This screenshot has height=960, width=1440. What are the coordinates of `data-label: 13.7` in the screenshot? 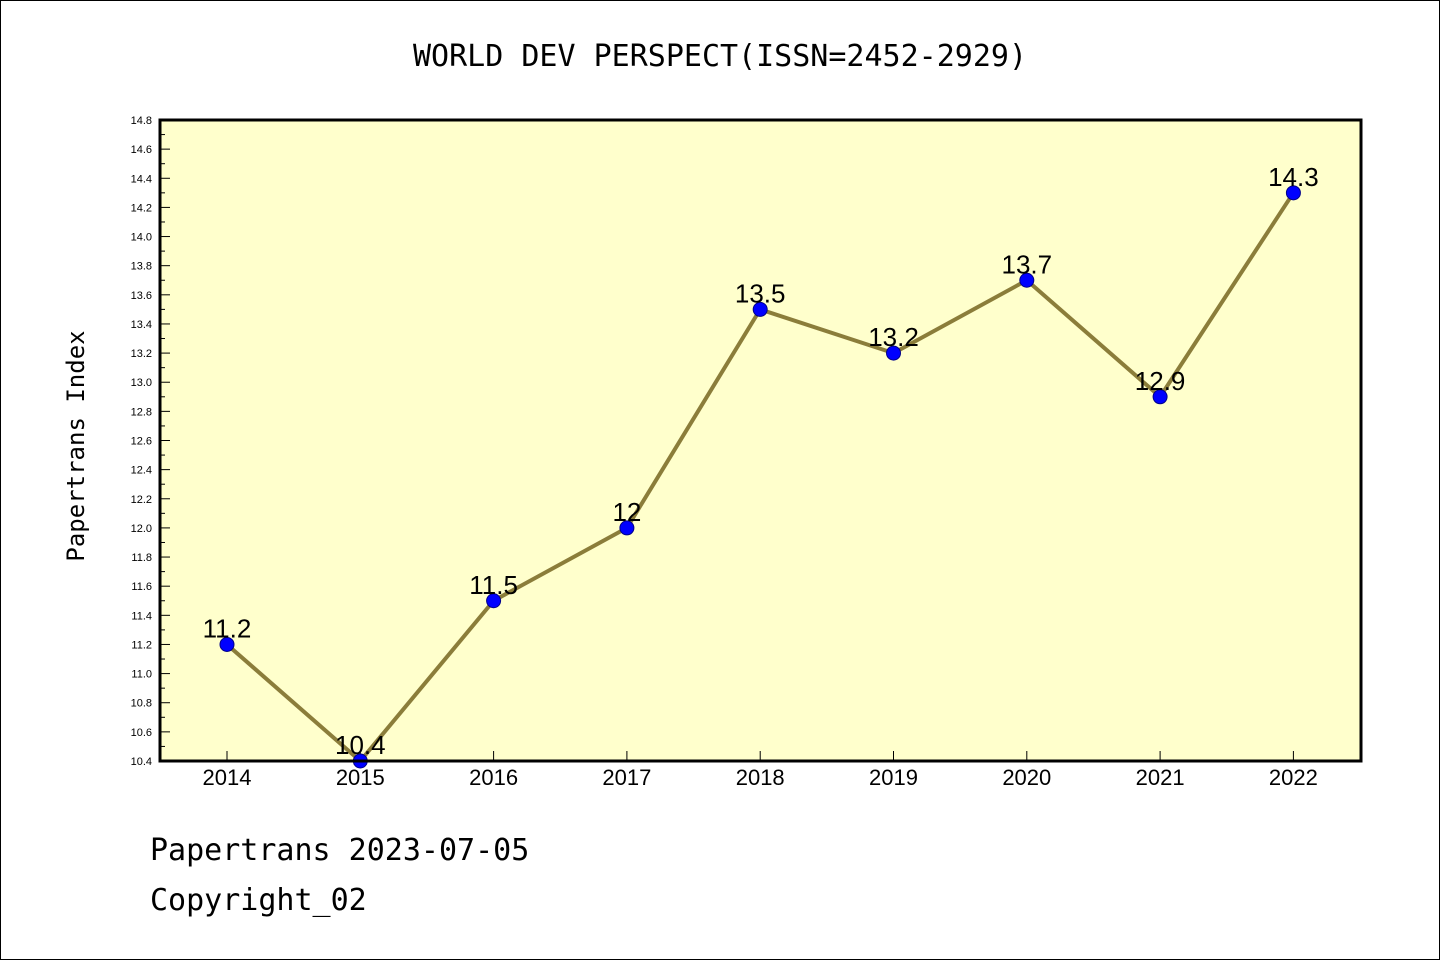 It's located at (1026, 264).